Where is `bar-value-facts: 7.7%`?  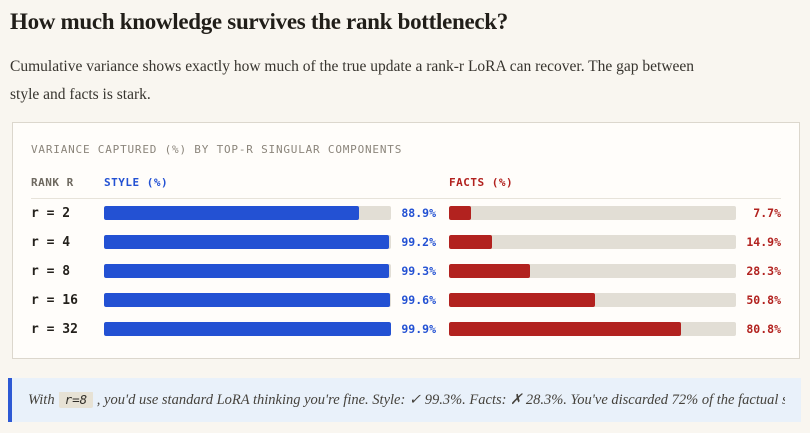 bar-value-facts: 7.7% is located at coordinates (767, 213).